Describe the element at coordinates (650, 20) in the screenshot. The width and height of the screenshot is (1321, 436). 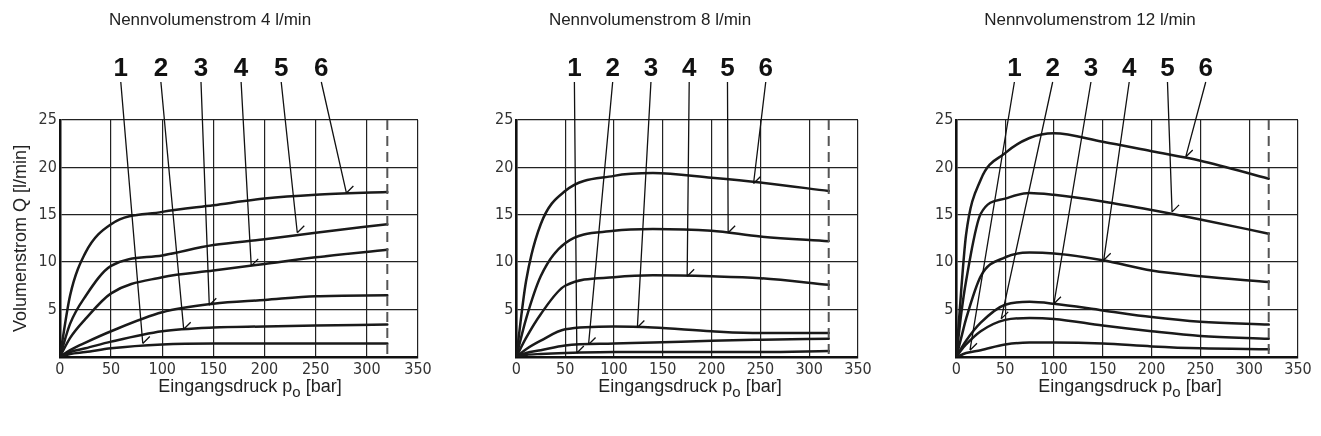
I see `chart-title: Nennvolumenstrom 8 l/min` at that location.